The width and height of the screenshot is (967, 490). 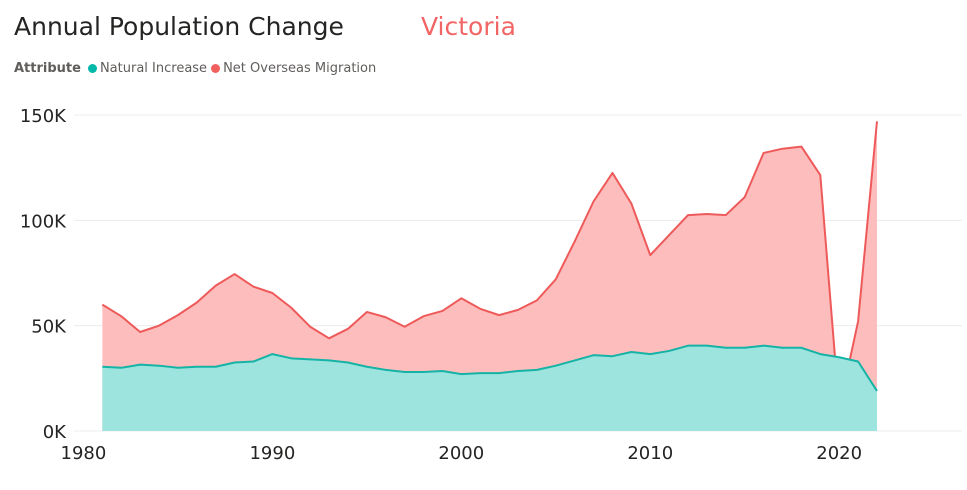 What do you see at coordinates (43, 116) in the screenshot?
I see `y-tick-label: 150K` at bounding box center [43, 116].